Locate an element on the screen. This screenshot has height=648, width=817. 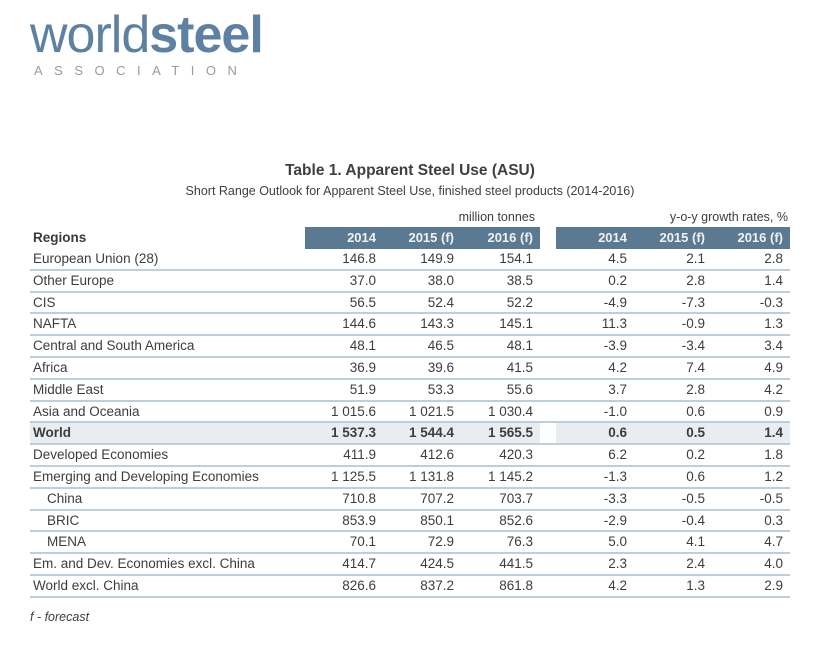
value-cell: 414.7 is located at coordinates (359, 564).